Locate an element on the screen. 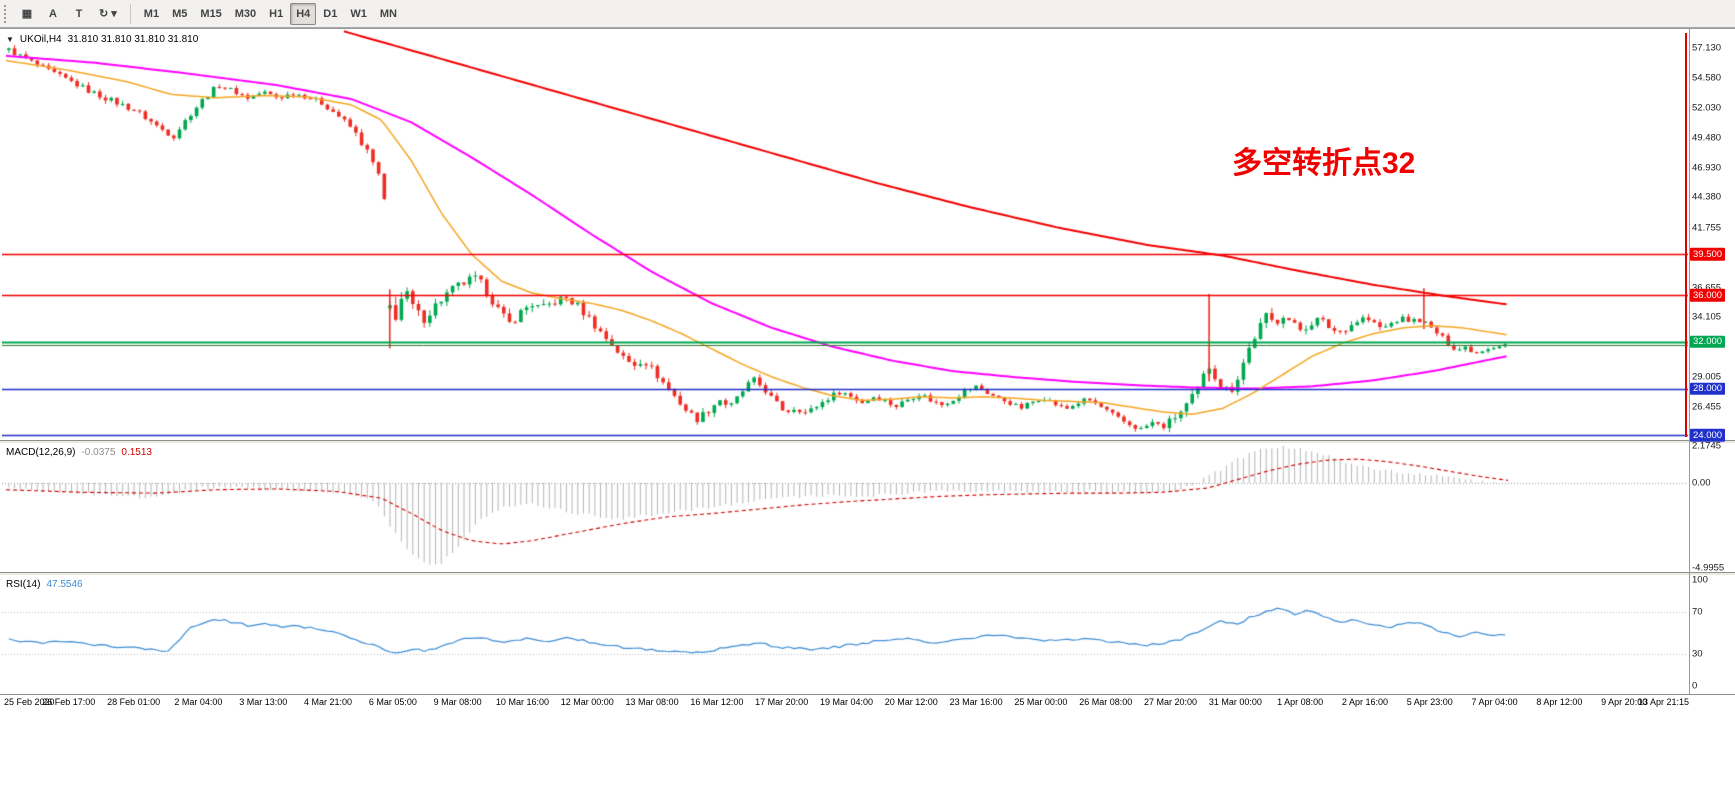 The height and width of the screenshot is (794, 1735). price-scale-label: 29.005 is located at coordinates (1707, 377).